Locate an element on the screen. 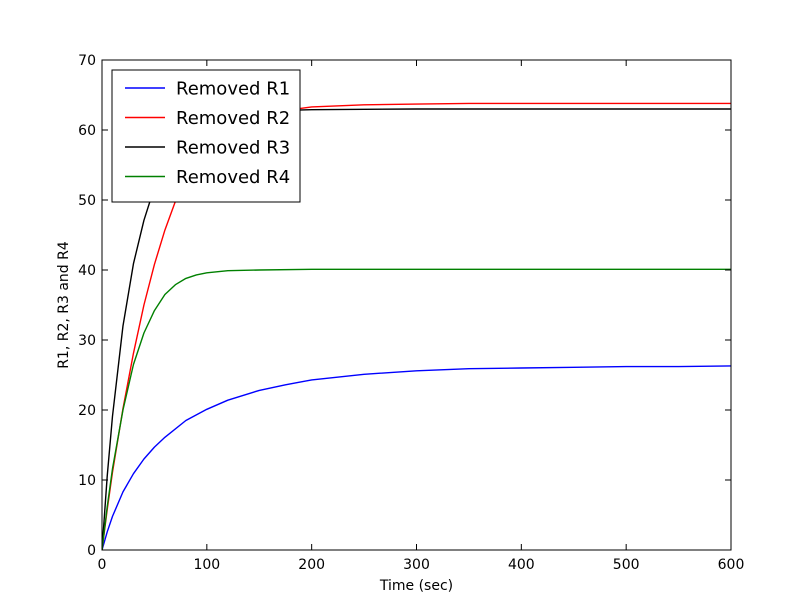 Image resolution: width=812 pixels, height=612 pixels. x-tick-label: 0 is located at coordinates (102, 565).